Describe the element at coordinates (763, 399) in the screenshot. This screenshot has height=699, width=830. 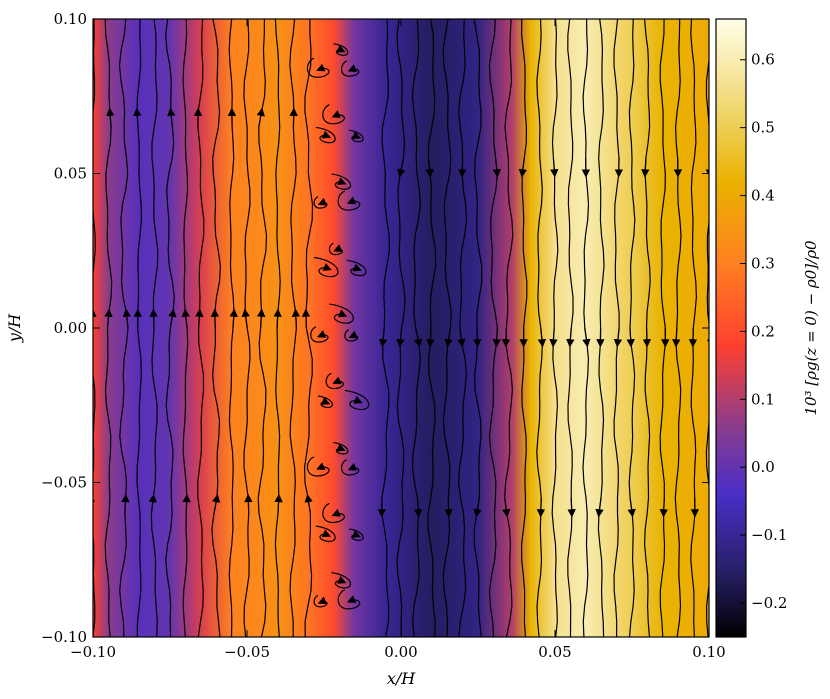
I see `colorbar-tick-label: 0.1` at that location.